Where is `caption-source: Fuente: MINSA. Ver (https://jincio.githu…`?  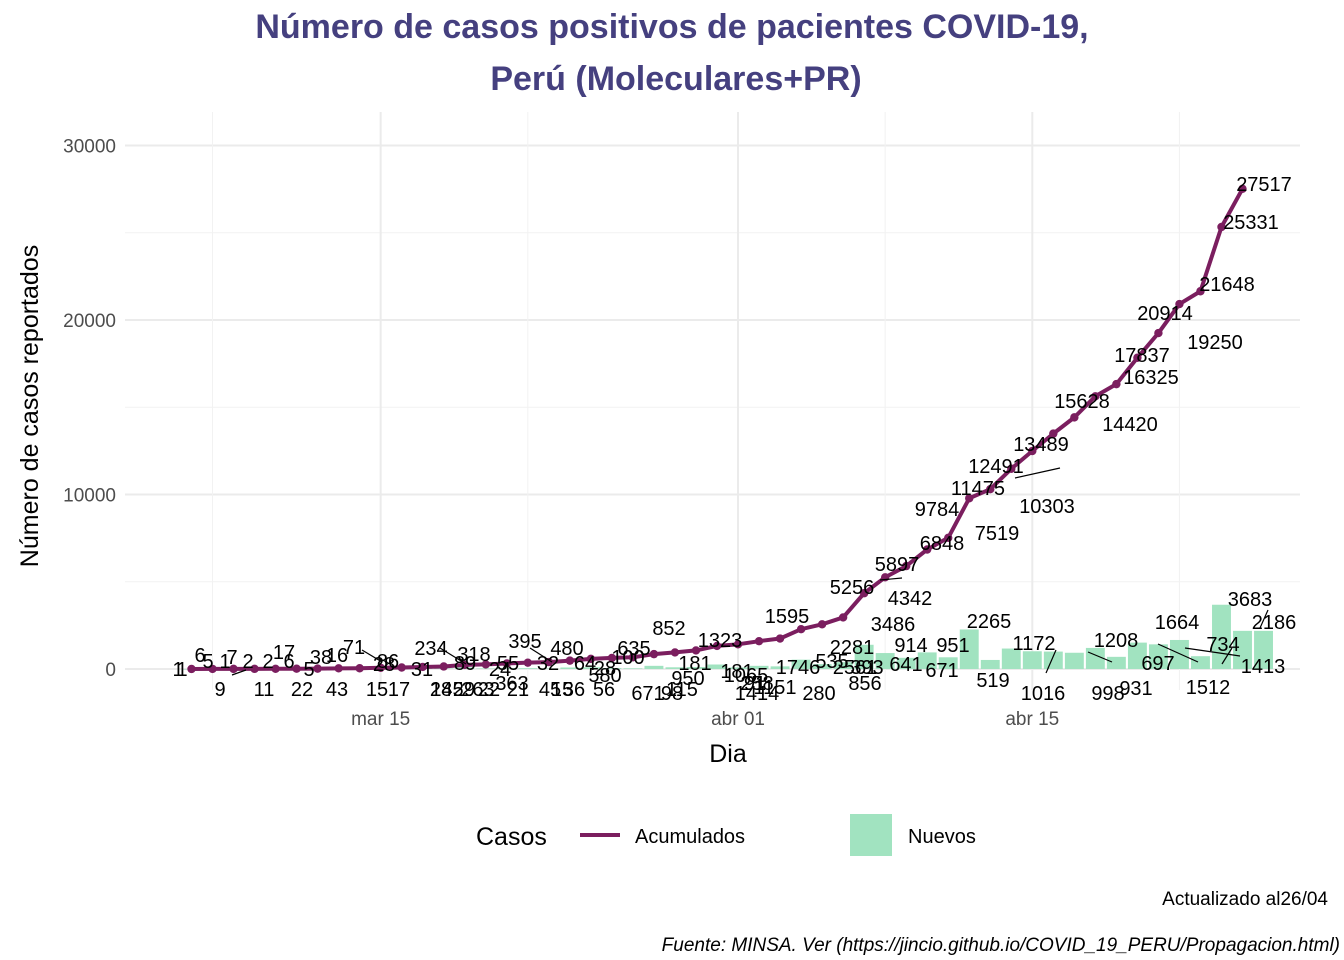
caption-source: Fuente: MINSA. Ver (https://jincio.githu… is located at coordinates (1001, 945).